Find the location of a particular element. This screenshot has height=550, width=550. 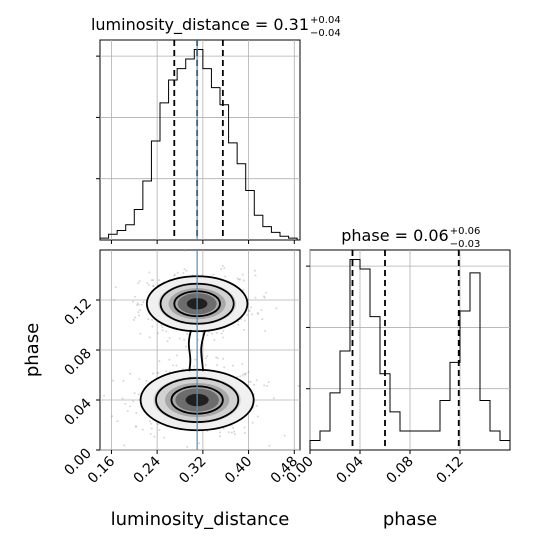

bl-x-tick-label: 0.24 is located at coordinates (147, 469).